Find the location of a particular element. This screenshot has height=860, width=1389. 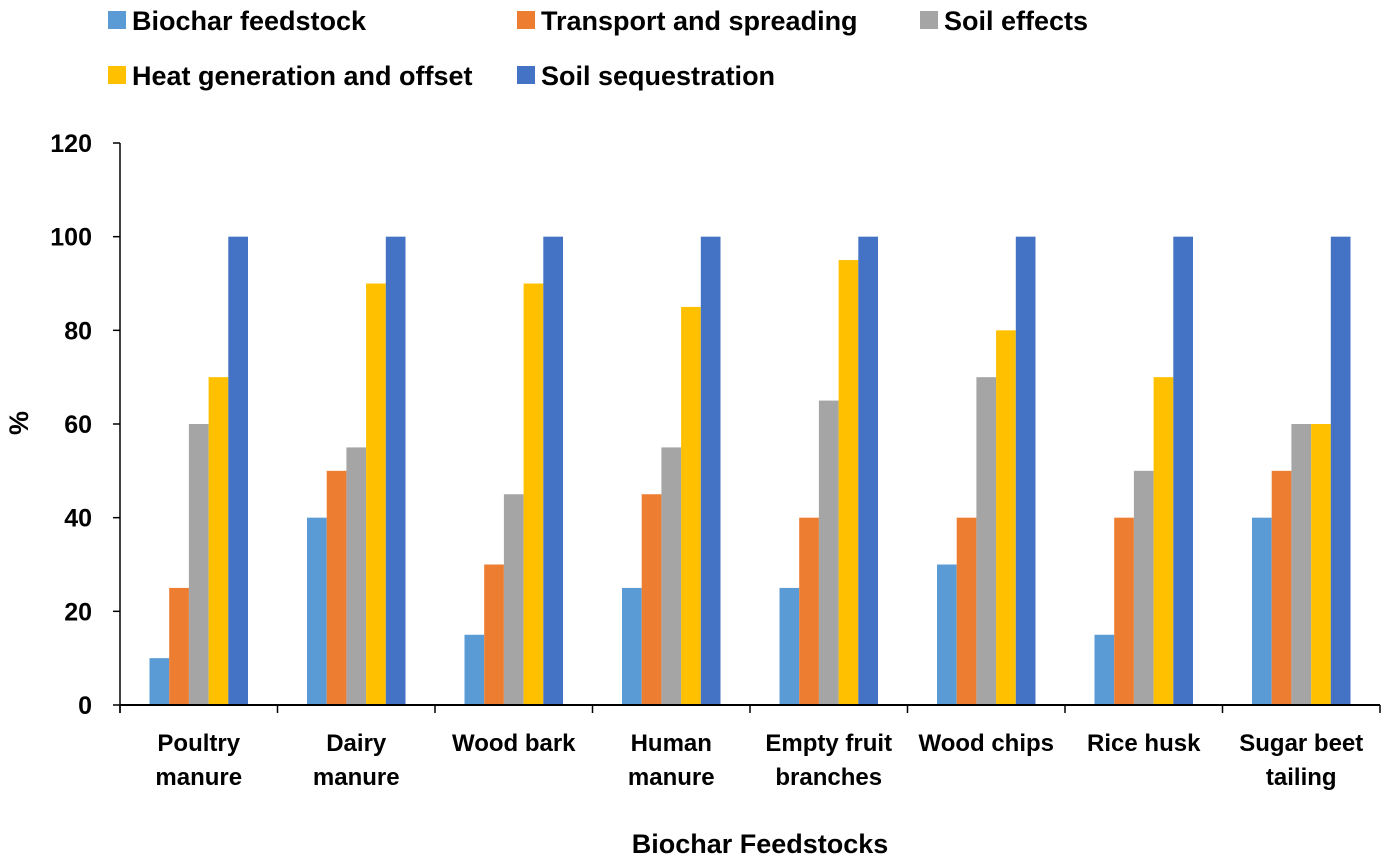

y-tick-label: 60 is located at coordinates (78, 425).